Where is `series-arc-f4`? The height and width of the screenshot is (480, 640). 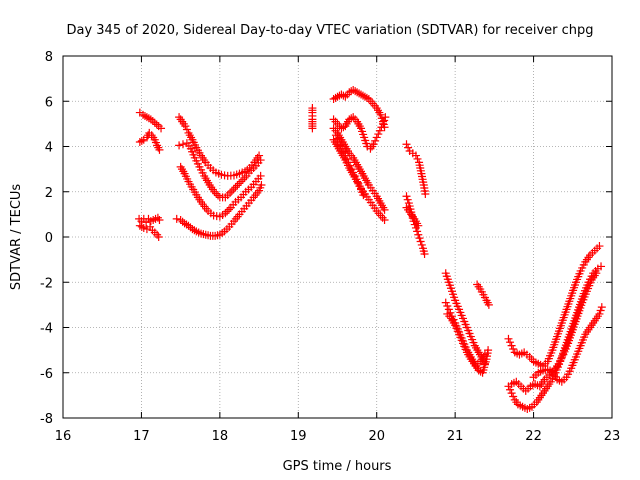 series-arc-f4 is located at coordinates (567, 344).